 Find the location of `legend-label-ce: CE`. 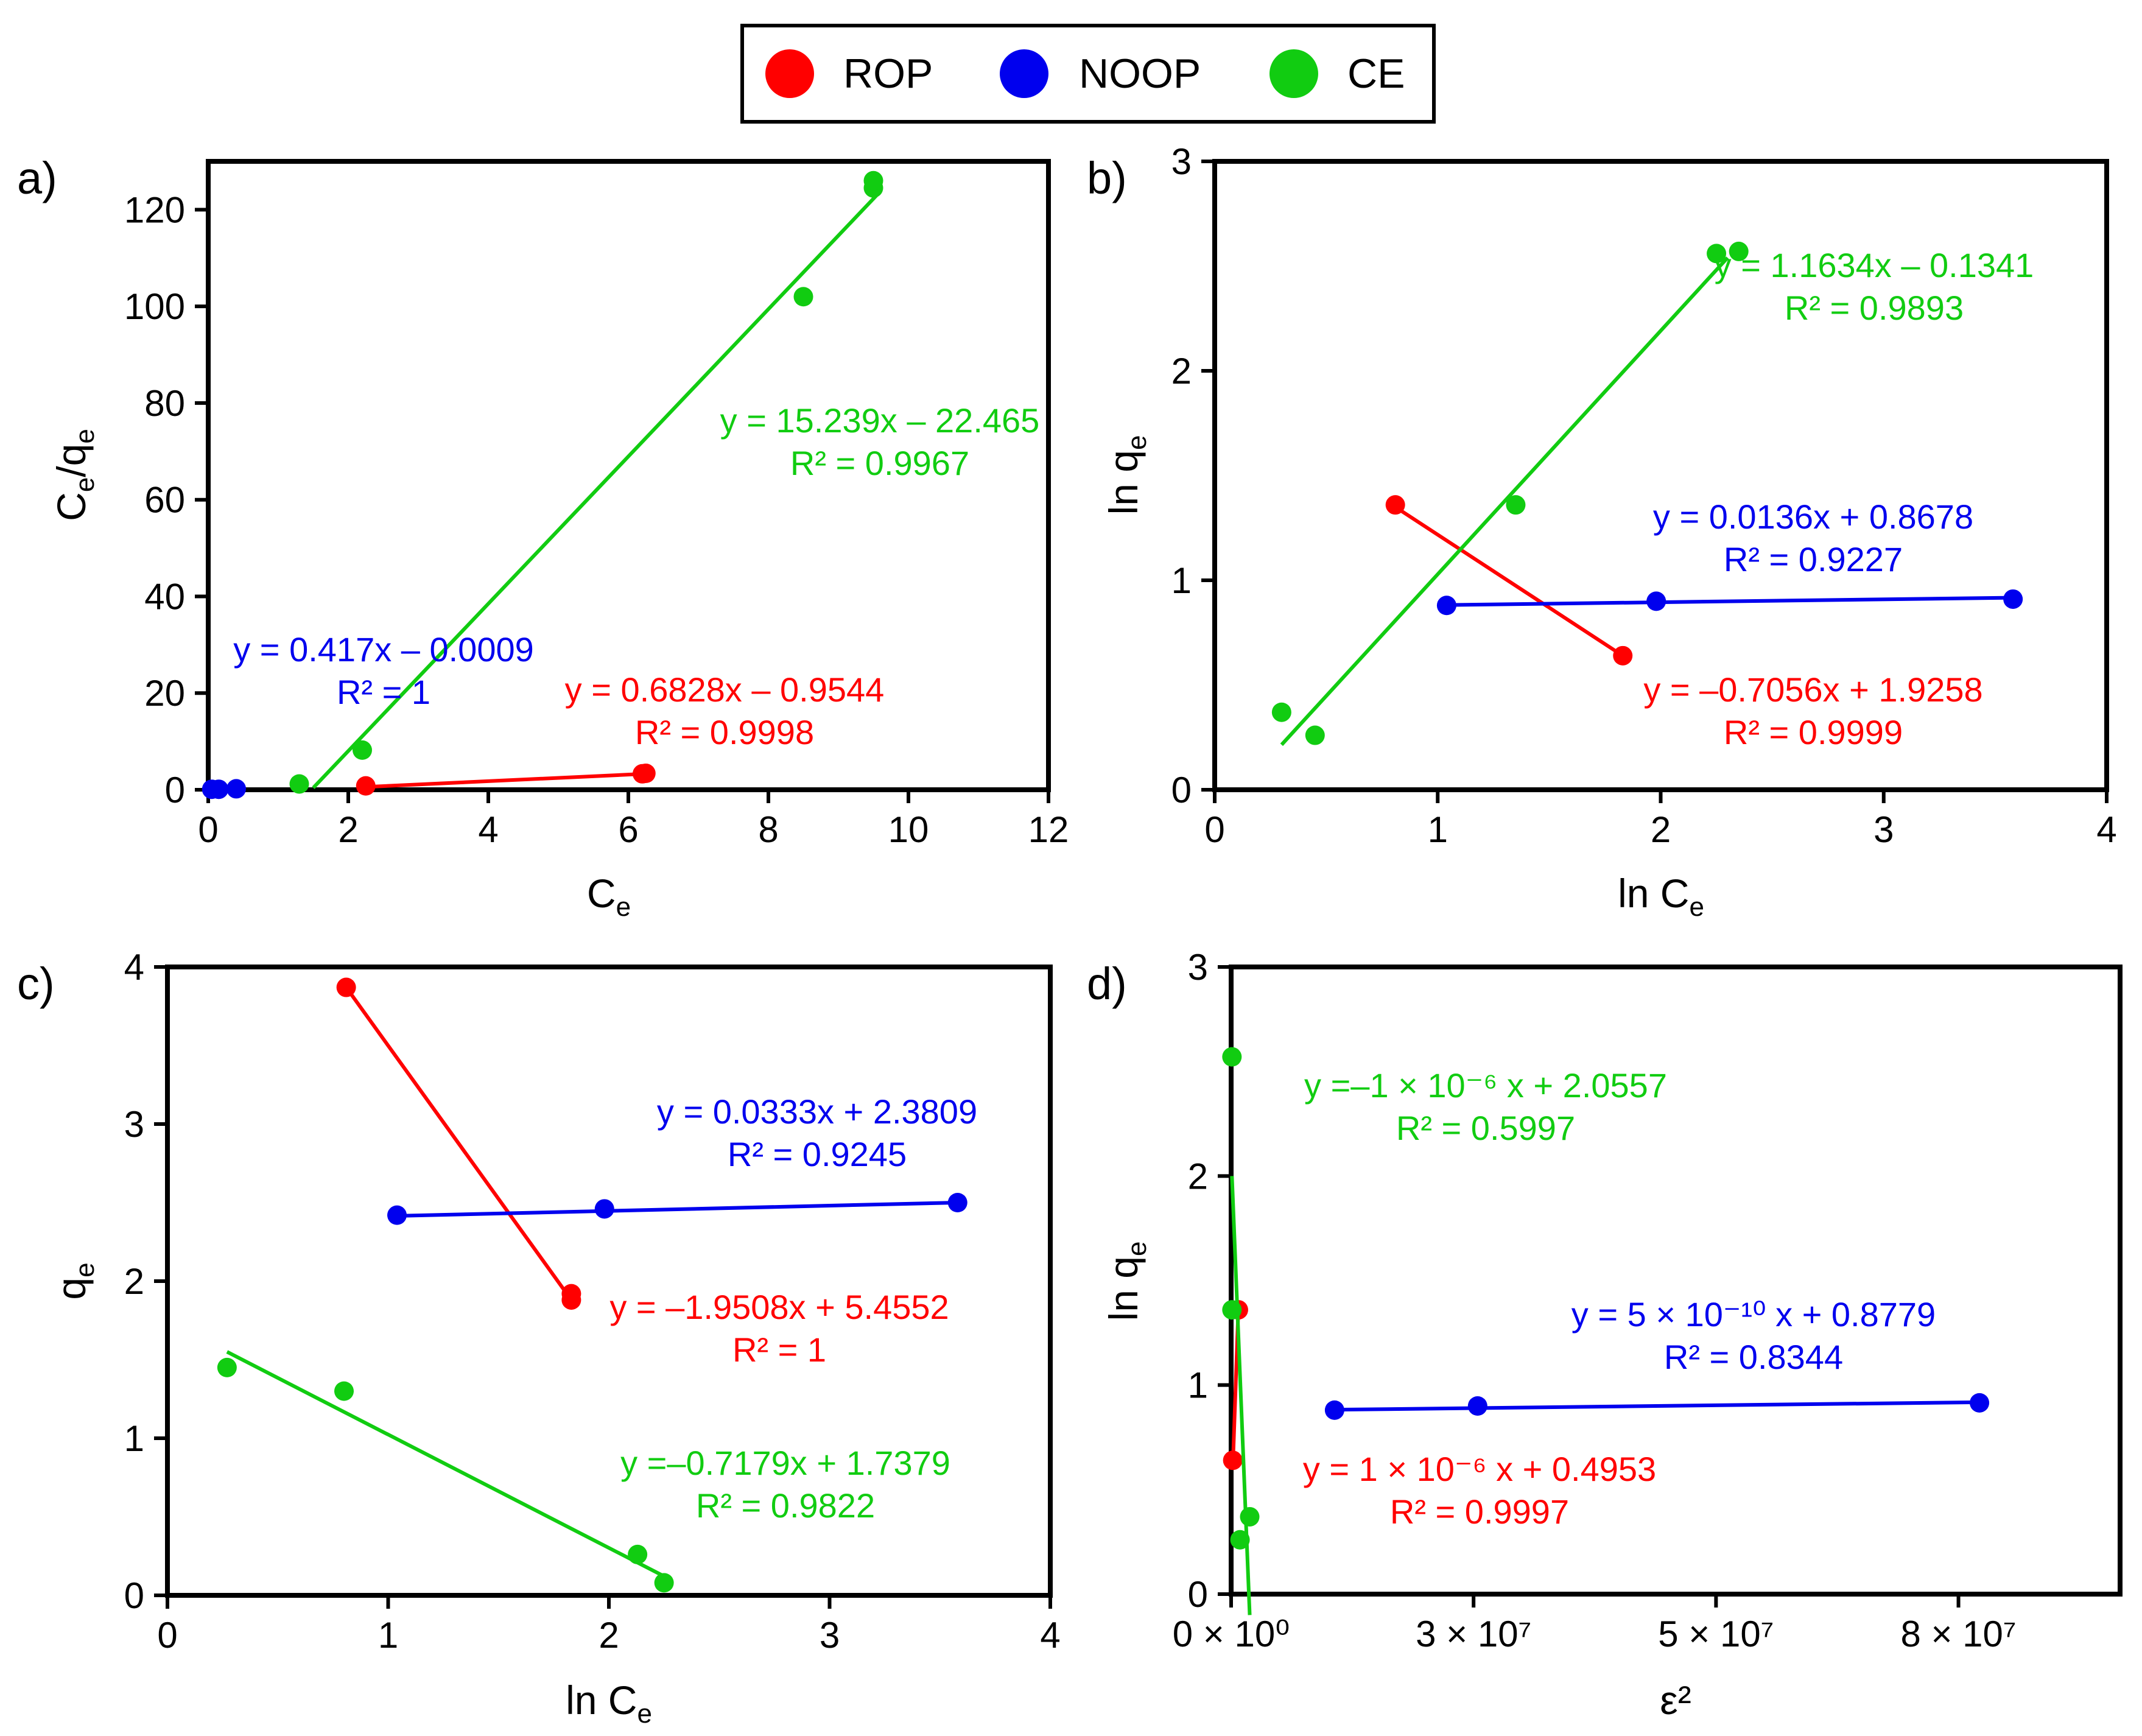

legend-label-ce: CE is located at coordinates (1376, 74).